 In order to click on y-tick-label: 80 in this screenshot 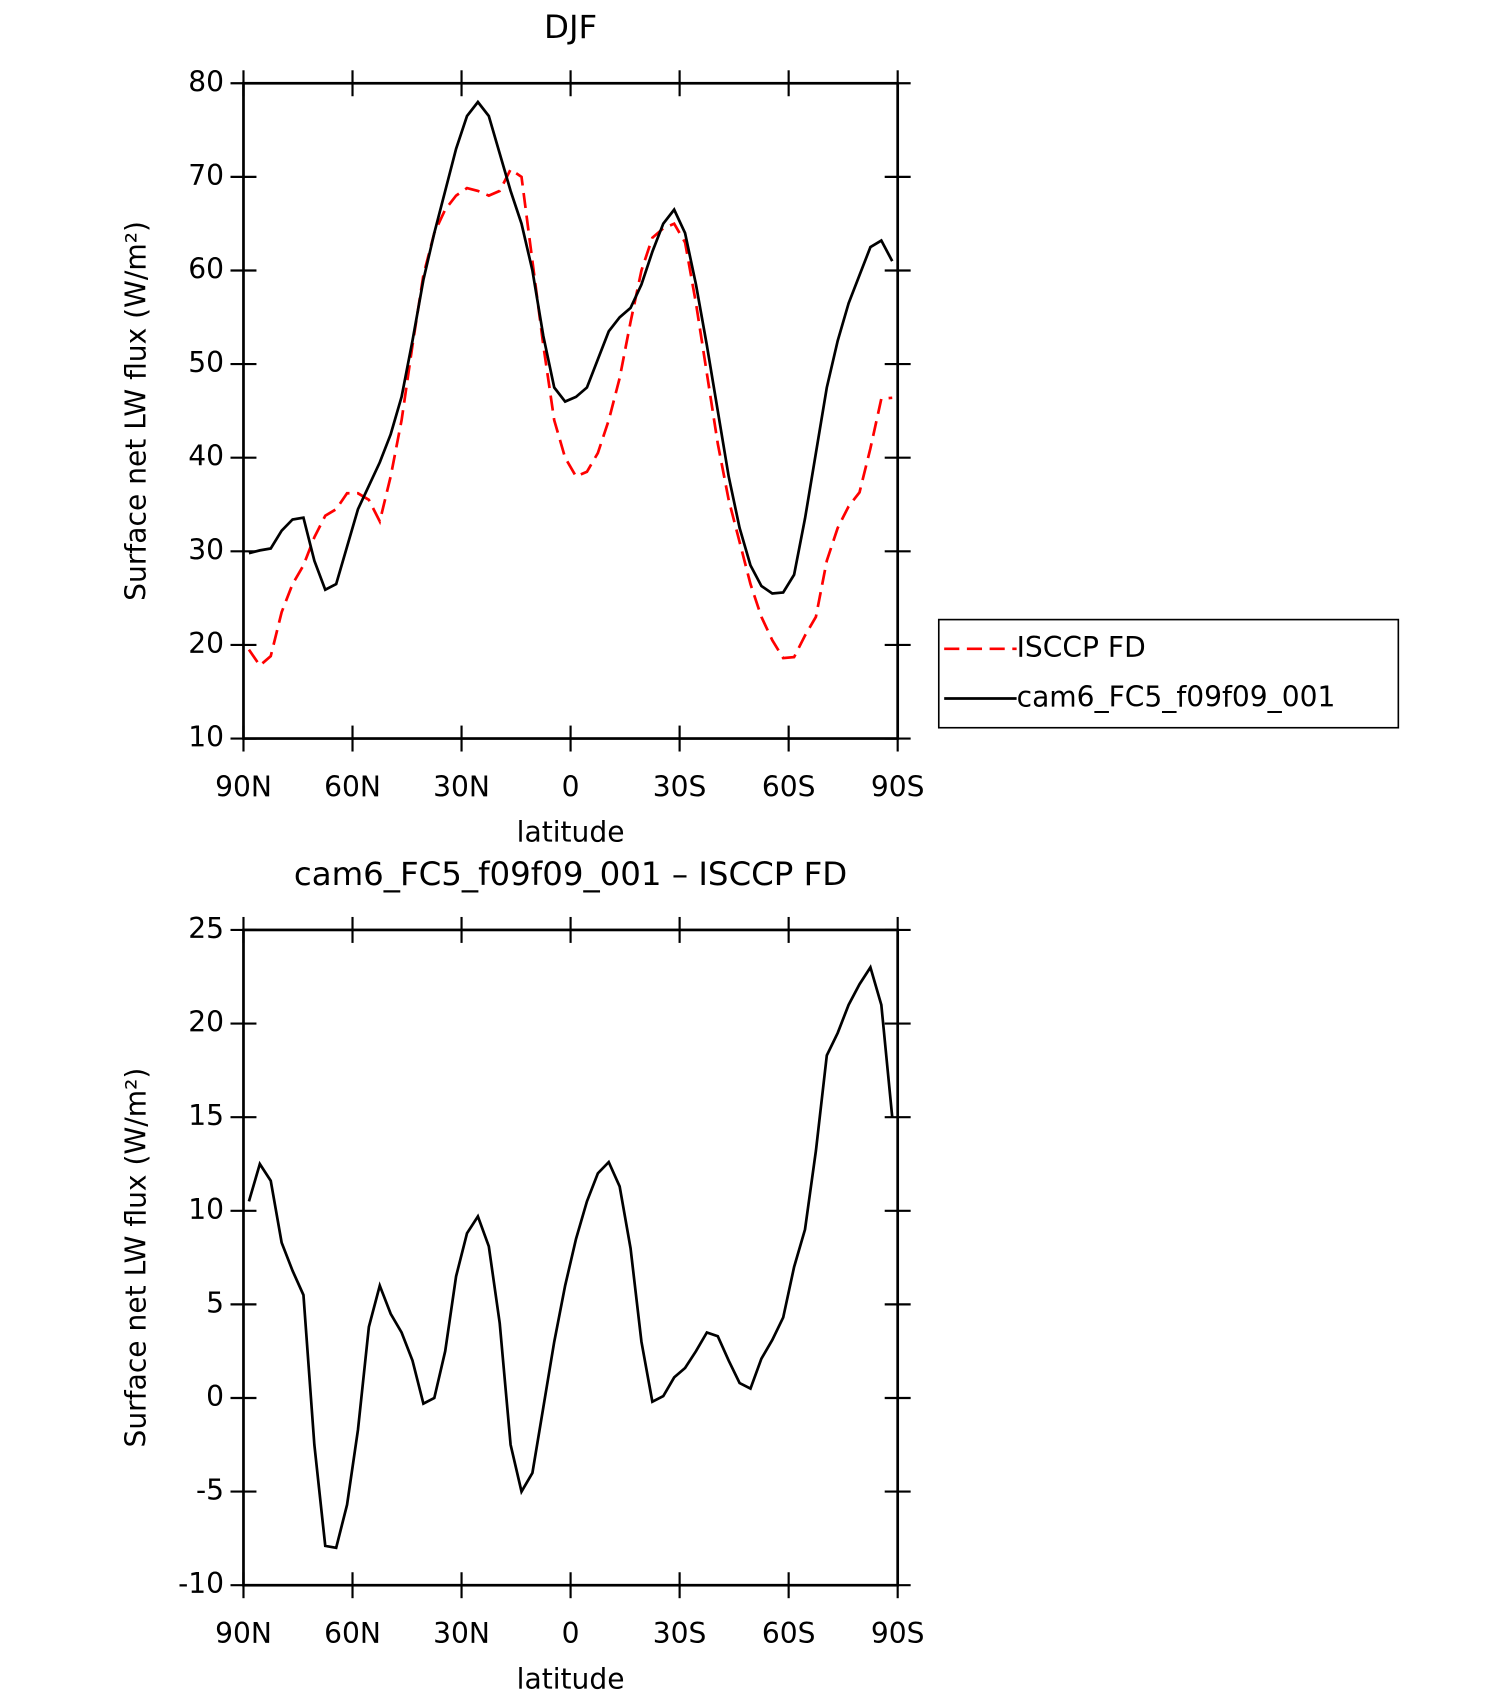, I will do `click(206, 81)`.